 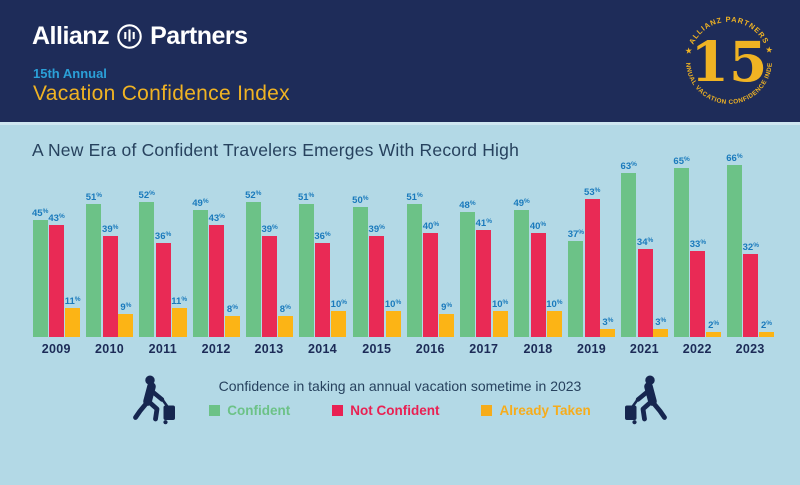 I want to click on year-group-2013: 52% 39% 8% 2013, so click(x=269, y=273).